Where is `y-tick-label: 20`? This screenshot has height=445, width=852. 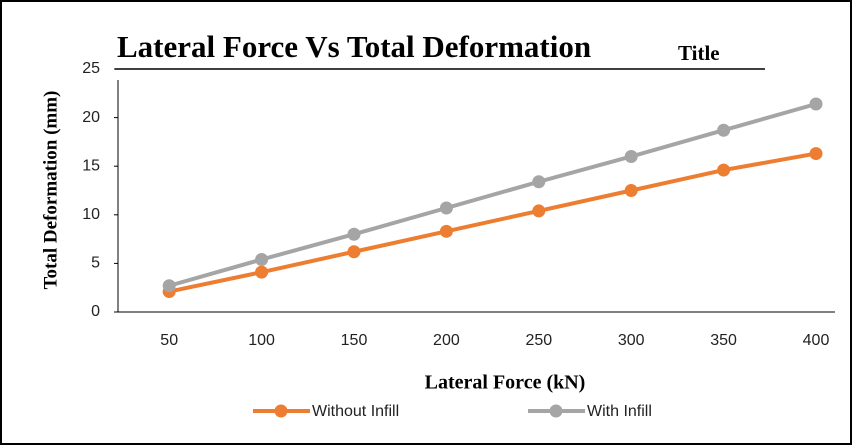
y-tick-label: 20 is located at coordinates (91, 117).